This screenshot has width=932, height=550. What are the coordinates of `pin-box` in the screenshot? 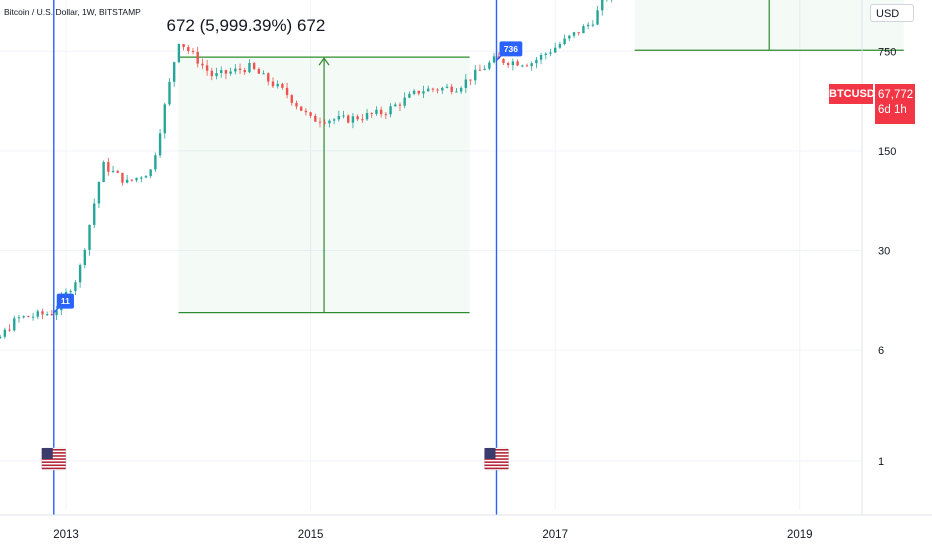 It's located at (511, 49).